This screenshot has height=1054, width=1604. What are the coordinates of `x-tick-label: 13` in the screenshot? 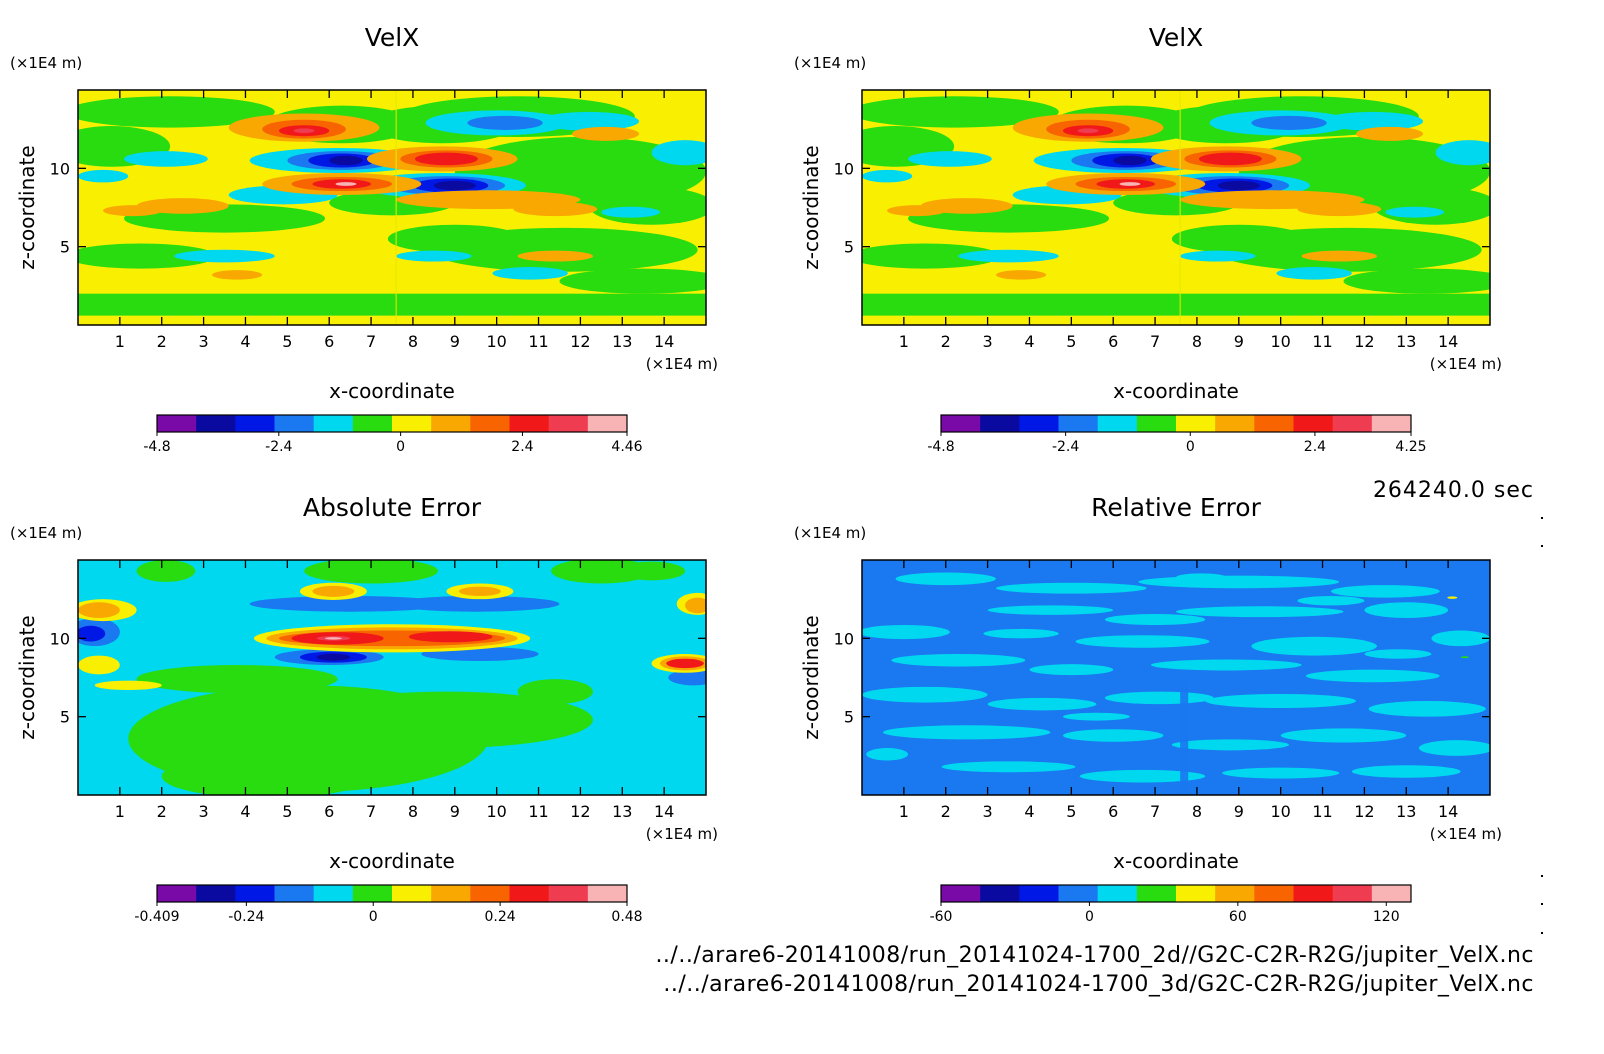 It's located at (622, 341).